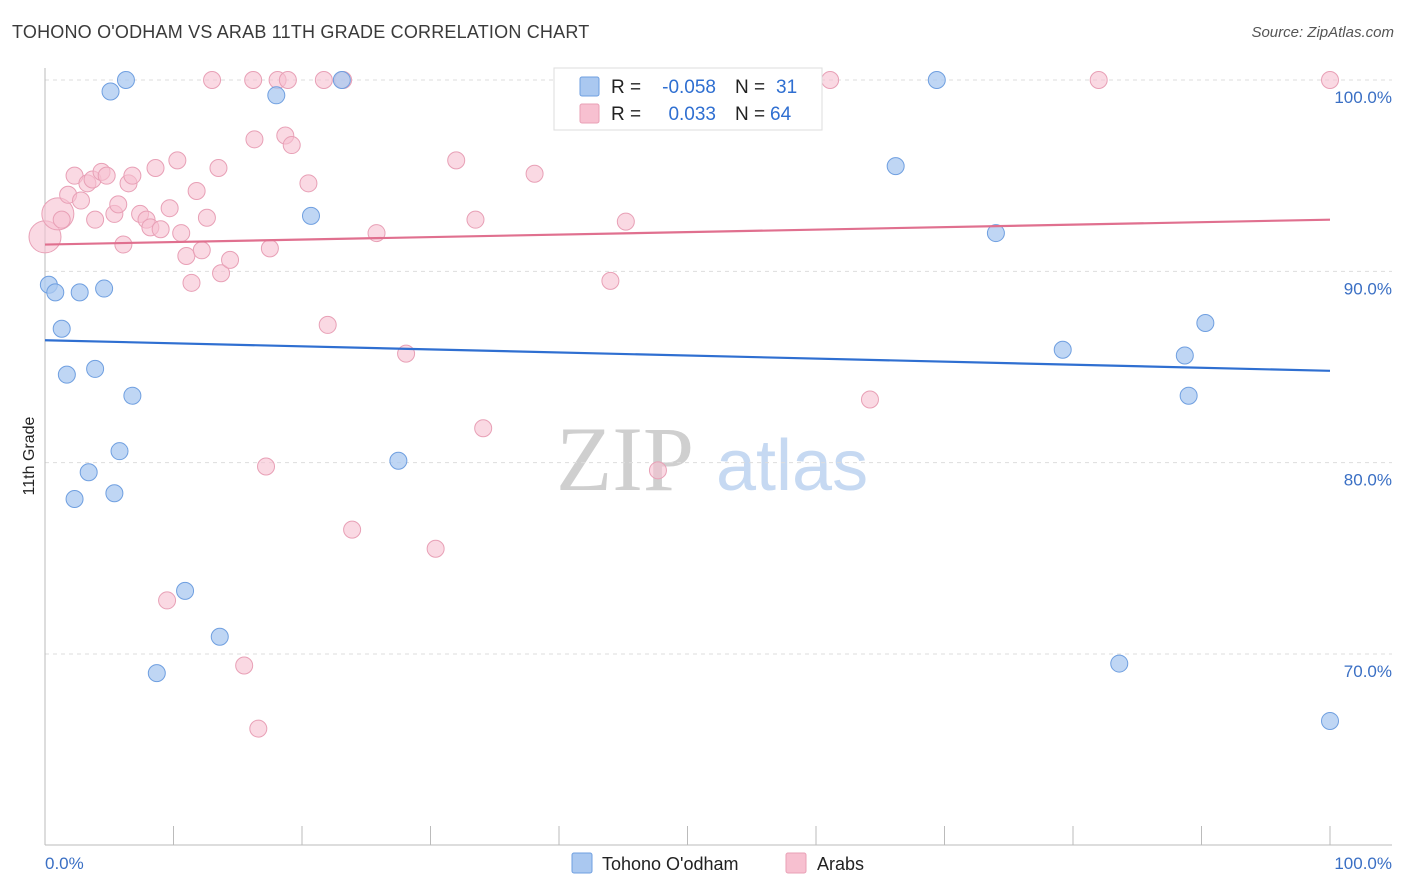  Describe the element at coordinates (750, 87) in the screenshot. I see `legend-n-label-tohono: N =` at that location.